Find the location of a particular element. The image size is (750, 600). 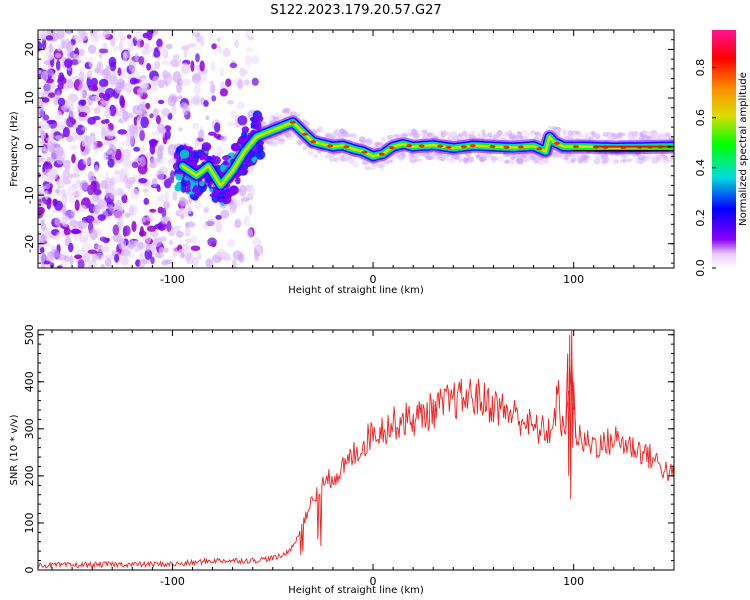

spectrogram-ridge-band is located at coordinates (427, 154).